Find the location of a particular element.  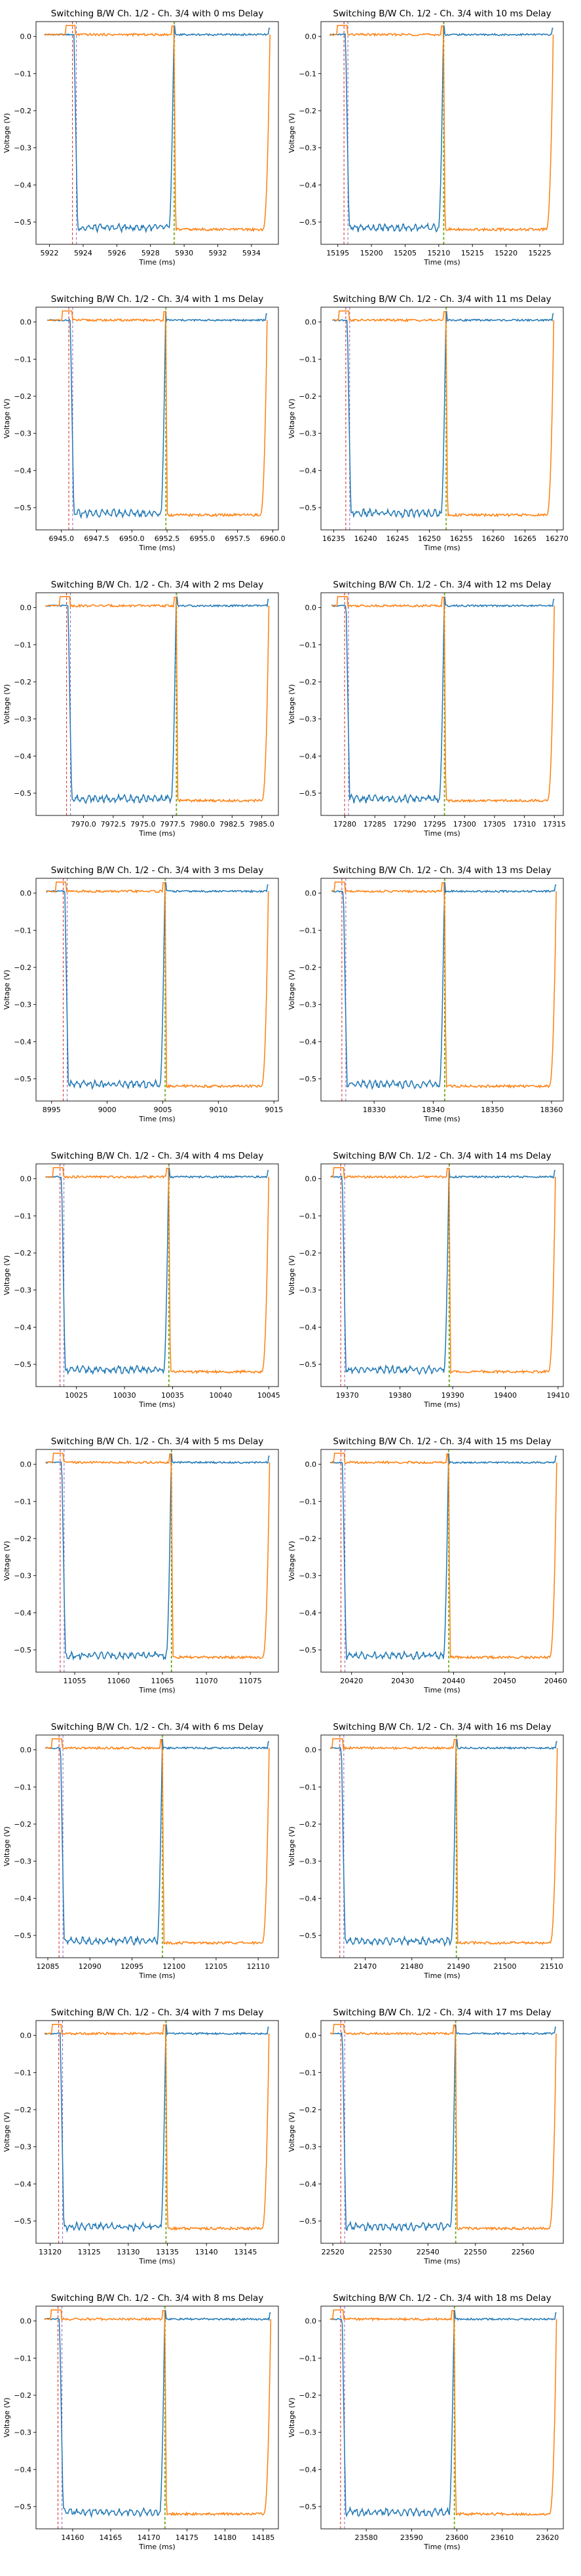

x-tick-label: 16250 is located at coordinates (429, 538).